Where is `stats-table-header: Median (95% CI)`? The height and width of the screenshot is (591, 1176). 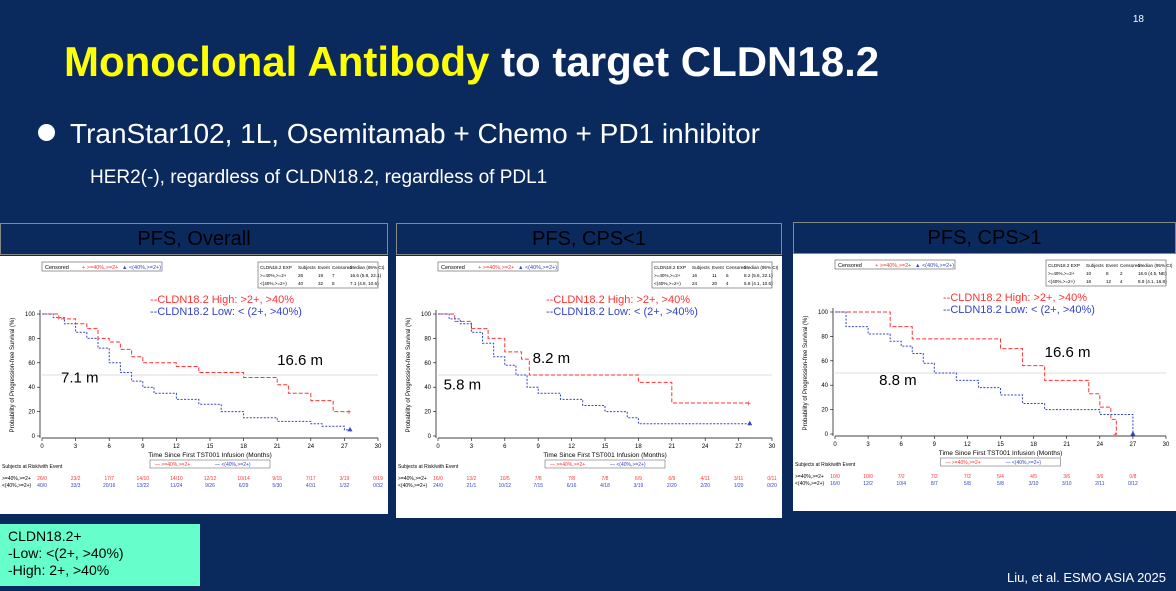 stats-table-header: Median (95% CI) is located at coordinates (1155, 265).